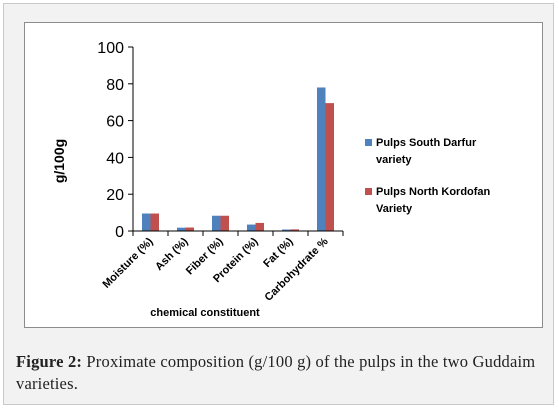 The width and height of the screenshot is (559, 410). Describe the element at coordinates (205, 313) in the screenshot. I see `x-axis-label: chemical constituent` at that location.